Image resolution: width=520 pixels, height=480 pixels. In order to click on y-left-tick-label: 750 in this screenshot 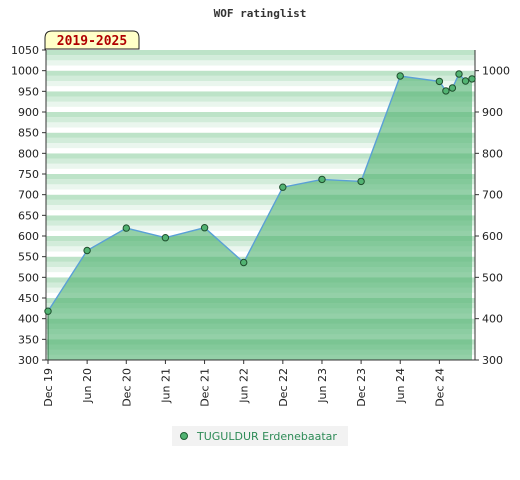, I will do `click(28, 174)`.